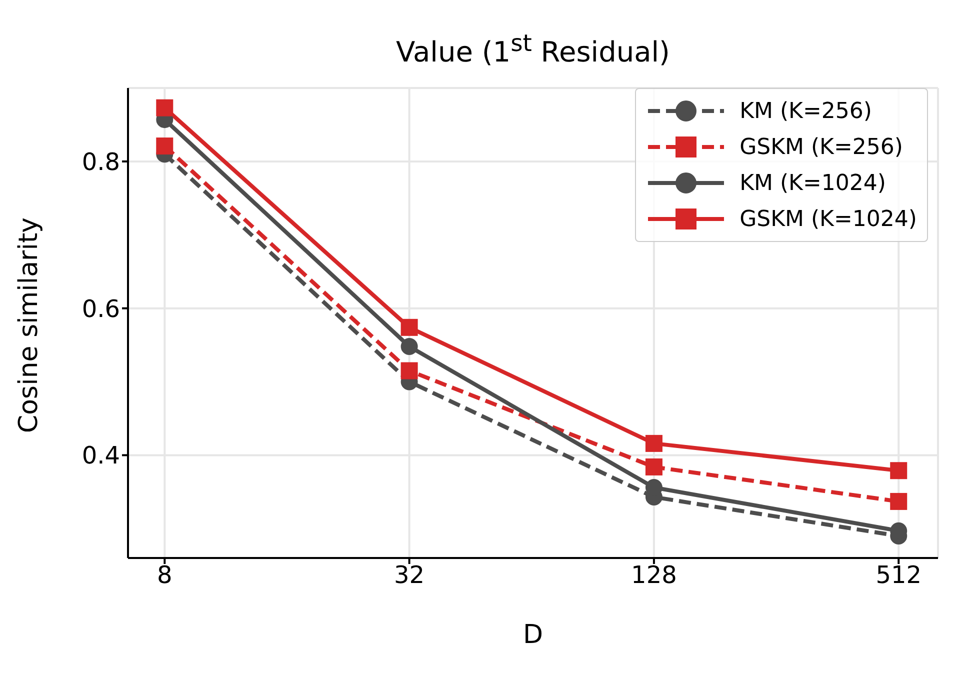 The width and height of the screenshot is (967, 687). What do you see at coordinates (813, 183) in the screenshot?
I see `legend-label: KM (K=1024)` at bounding box center [813, 183].